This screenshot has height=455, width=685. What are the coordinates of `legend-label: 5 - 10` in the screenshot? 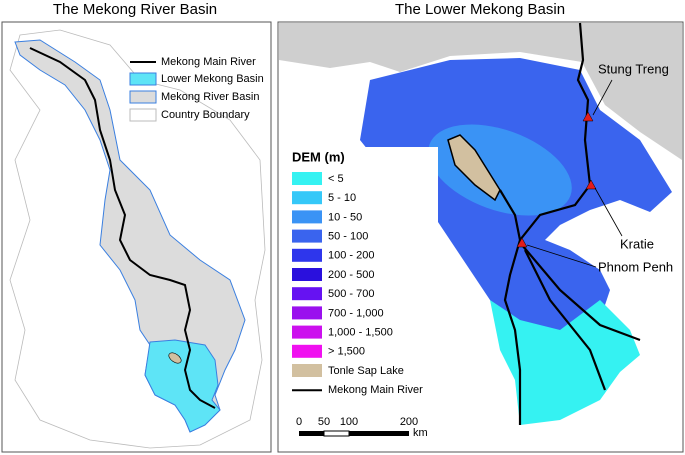 It's located at (342, 198).